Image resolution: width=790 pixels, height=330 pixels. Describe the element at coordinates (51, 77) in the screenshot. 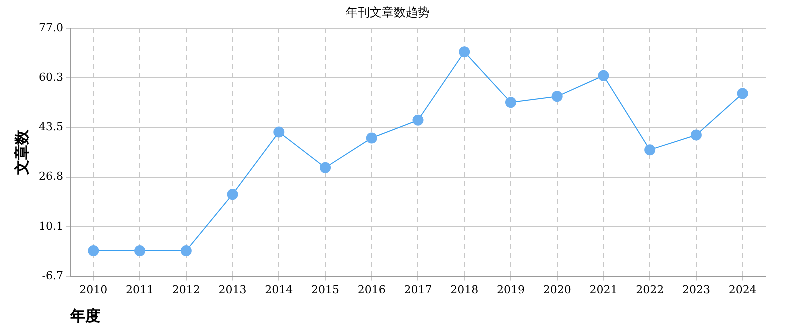

I see `y-tick-label: 60.3` at that location.